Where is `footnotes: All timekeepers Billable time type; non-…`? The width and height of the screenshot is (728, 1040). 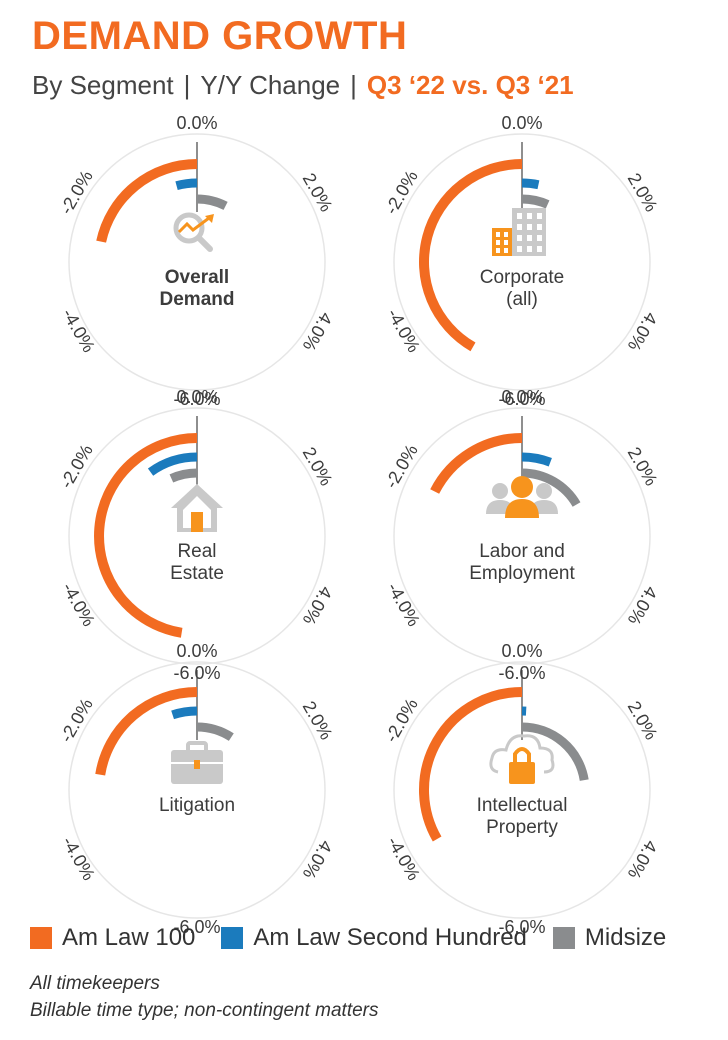 footnotes: All timekeepers Billable time type; non-… is located at coordinates (204, 997).